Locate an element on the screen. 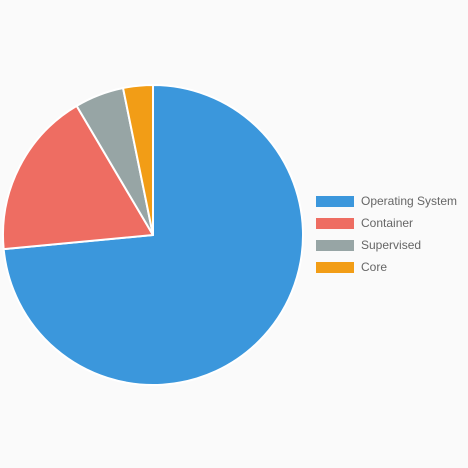 This screenshot has width=468, height=468. legend-label: Supervised is located at coordinates (391, 245).